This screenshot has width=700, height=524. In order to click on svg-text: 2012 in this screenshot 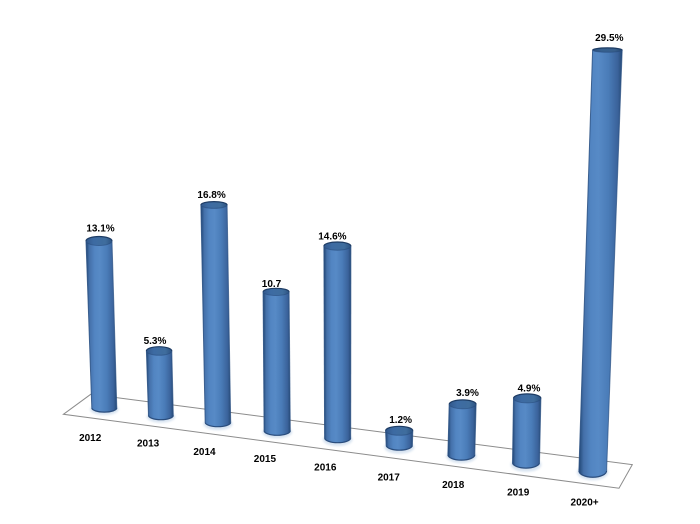, I will do `click(90, 438)`.